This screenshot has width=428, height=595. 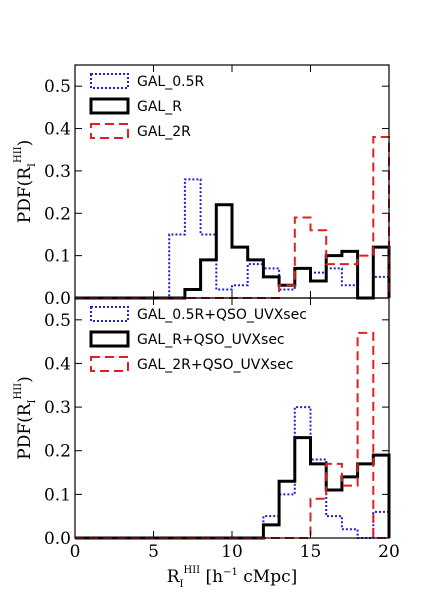 What do you see at coordinates (170, 82) in the screenshot?
I see `legend-label: GAL_0.5R` at bounding box center [170, 82].